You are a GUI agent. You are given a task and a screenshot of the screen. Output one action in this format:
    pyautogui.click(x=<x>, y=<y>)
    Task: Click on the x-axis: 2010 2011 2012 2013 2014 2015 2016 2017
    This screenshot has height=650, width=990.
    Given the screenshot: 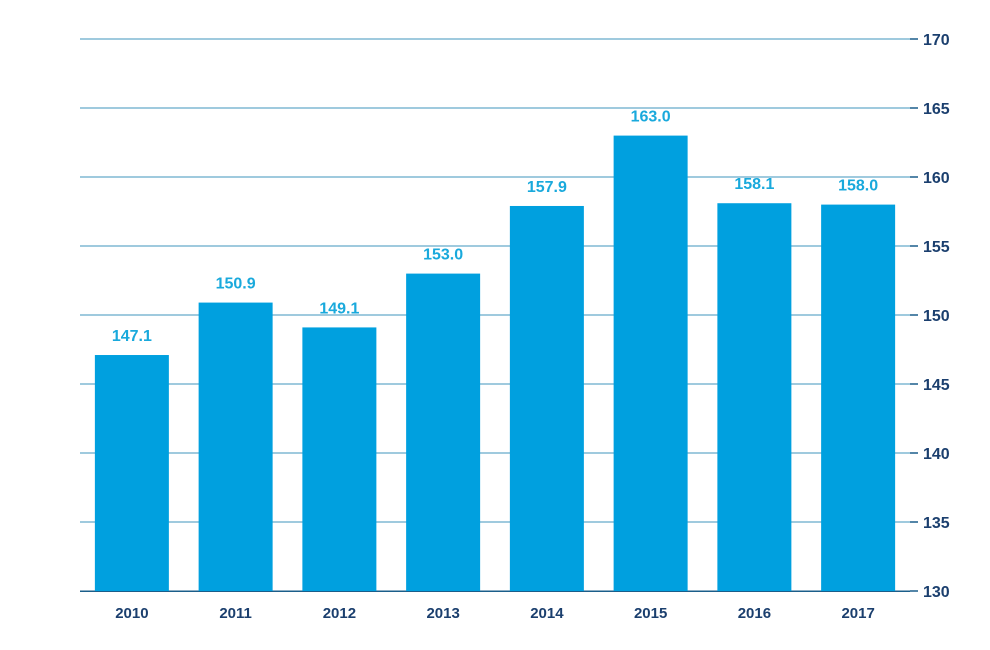 What is the action you would take?
    pyautogui.click(x=495, y=613)
    